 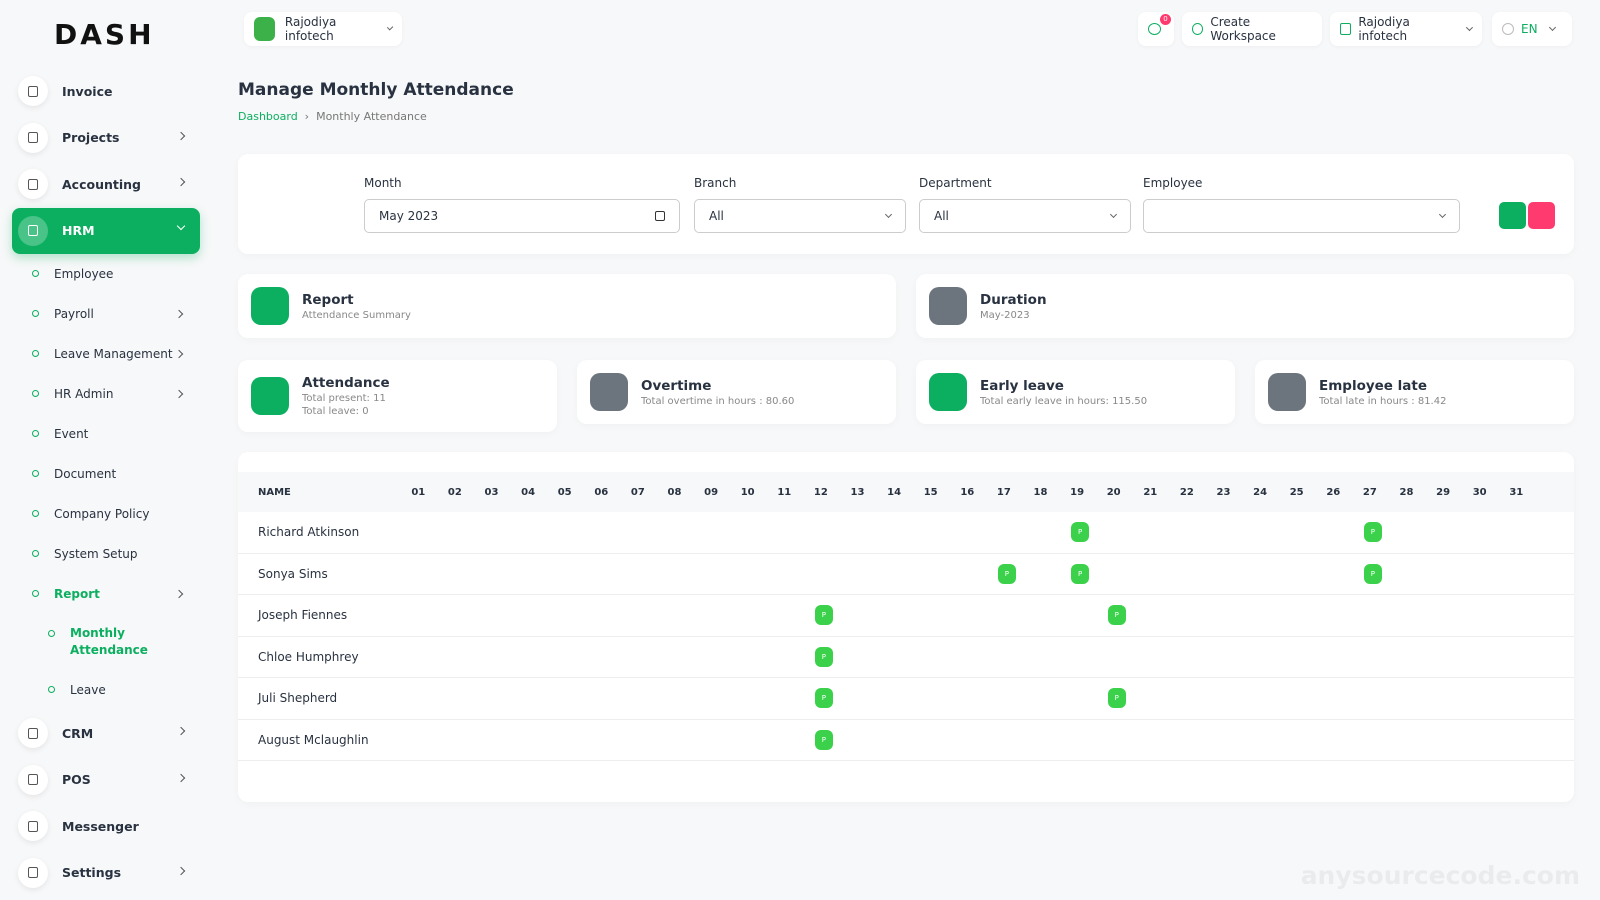 I want to click on submenu-item: Monthly Attendance, so click(x=106, y=642).